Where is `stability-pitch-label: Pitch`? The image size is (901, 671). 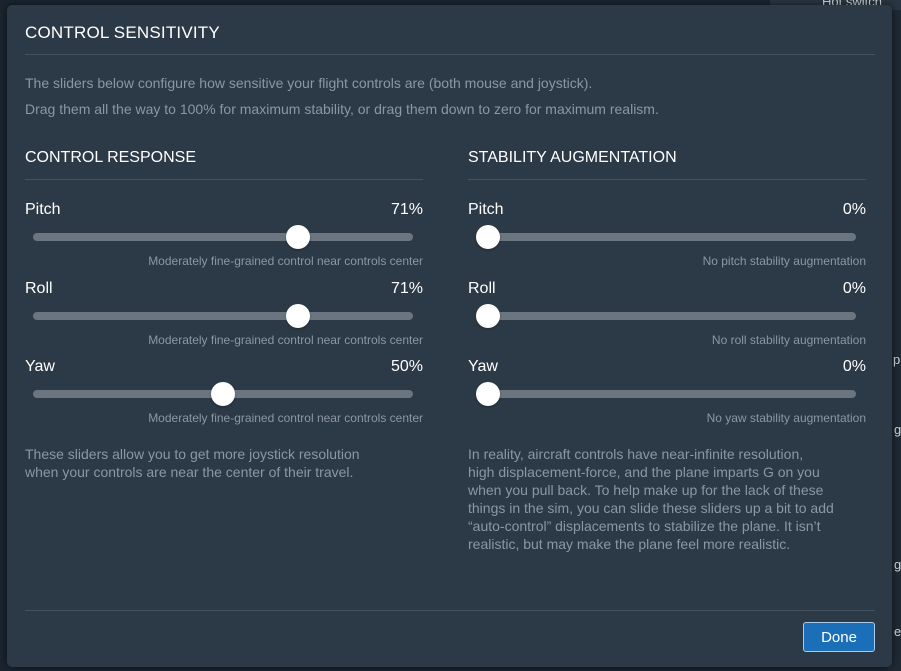
stability-pitch-label: Pitch is located at coordinates (486, 209).